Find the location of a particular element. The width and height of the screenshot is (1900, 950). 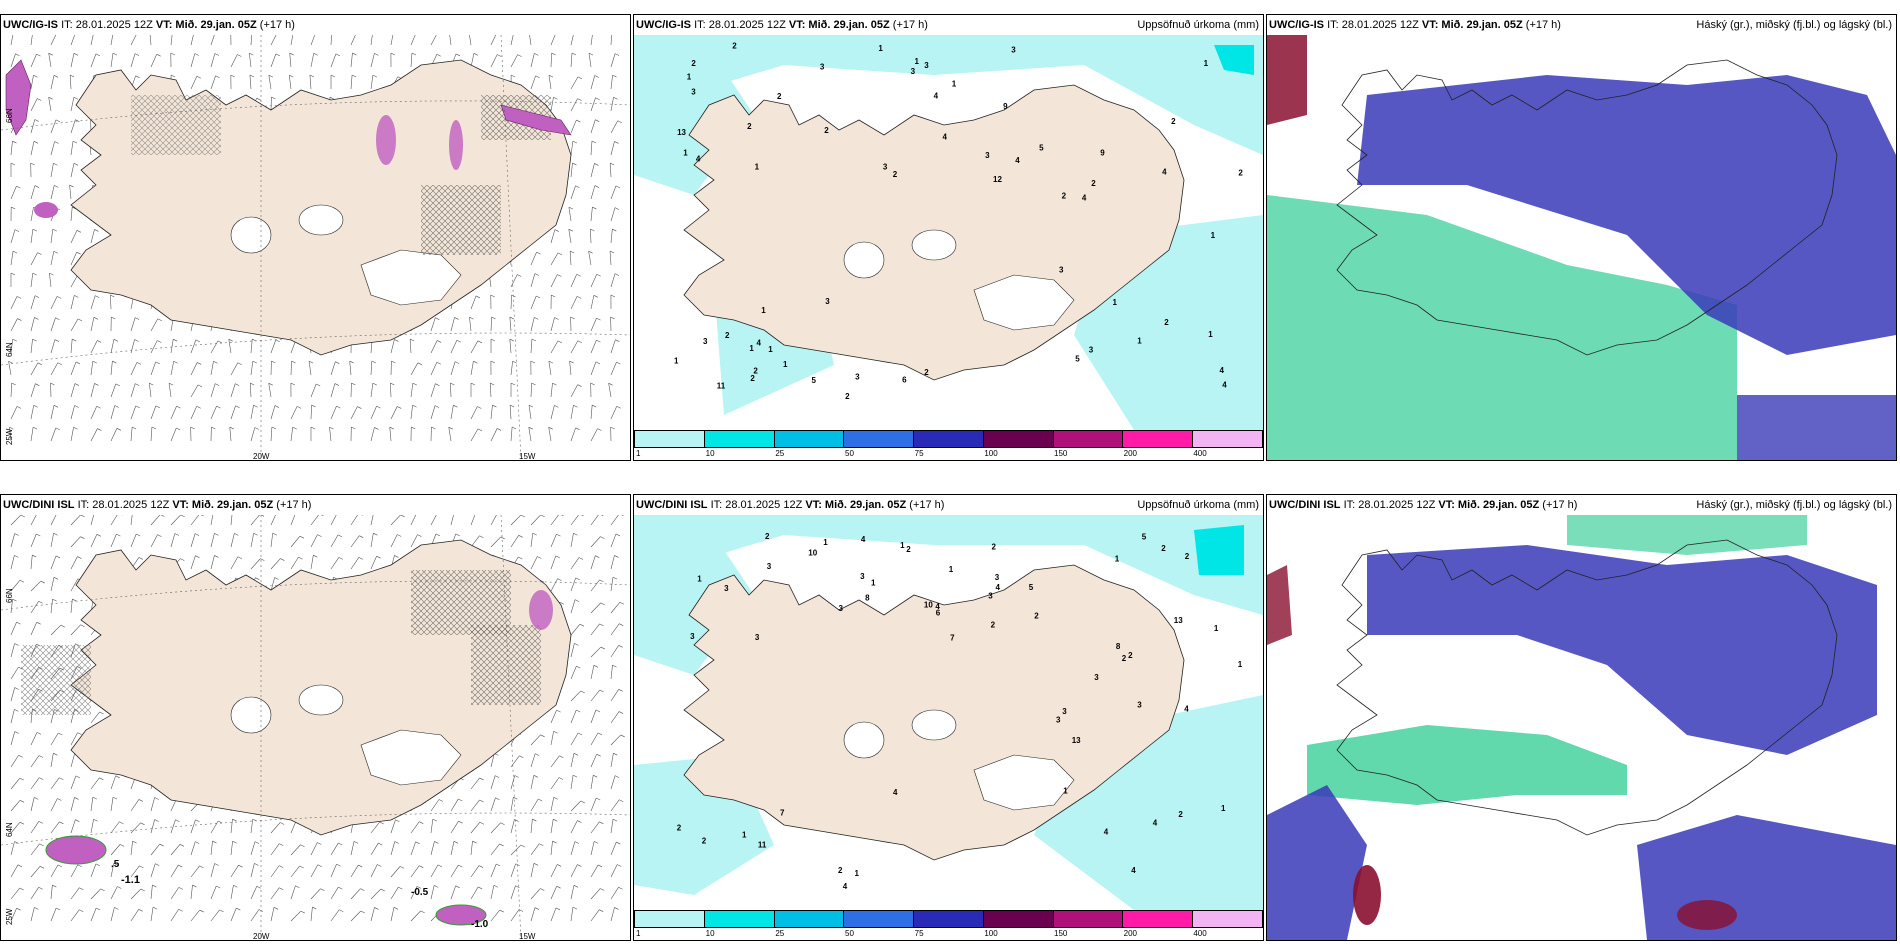

precip-value: 9 is located at coordinates (1102, 152).